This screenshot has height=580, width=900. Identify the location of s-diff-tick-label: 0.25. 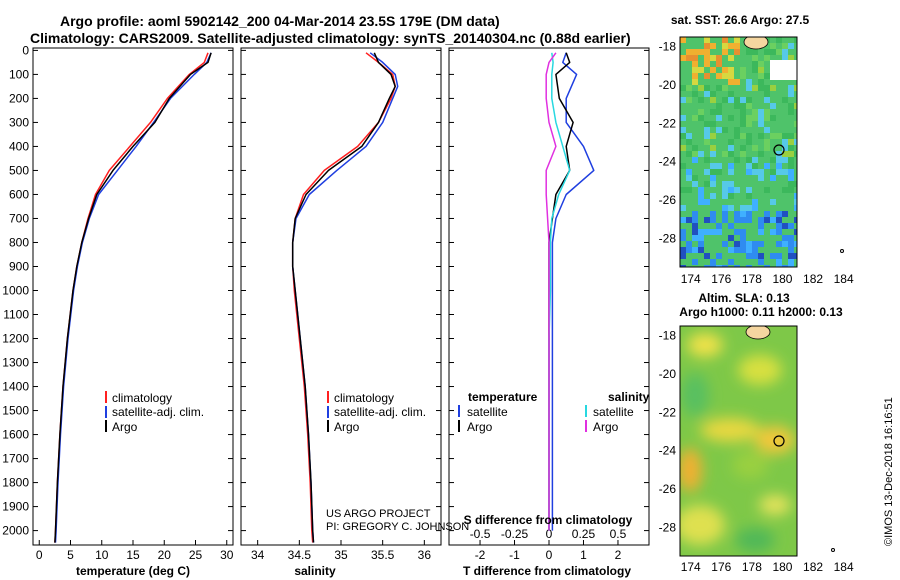
(584, 534).